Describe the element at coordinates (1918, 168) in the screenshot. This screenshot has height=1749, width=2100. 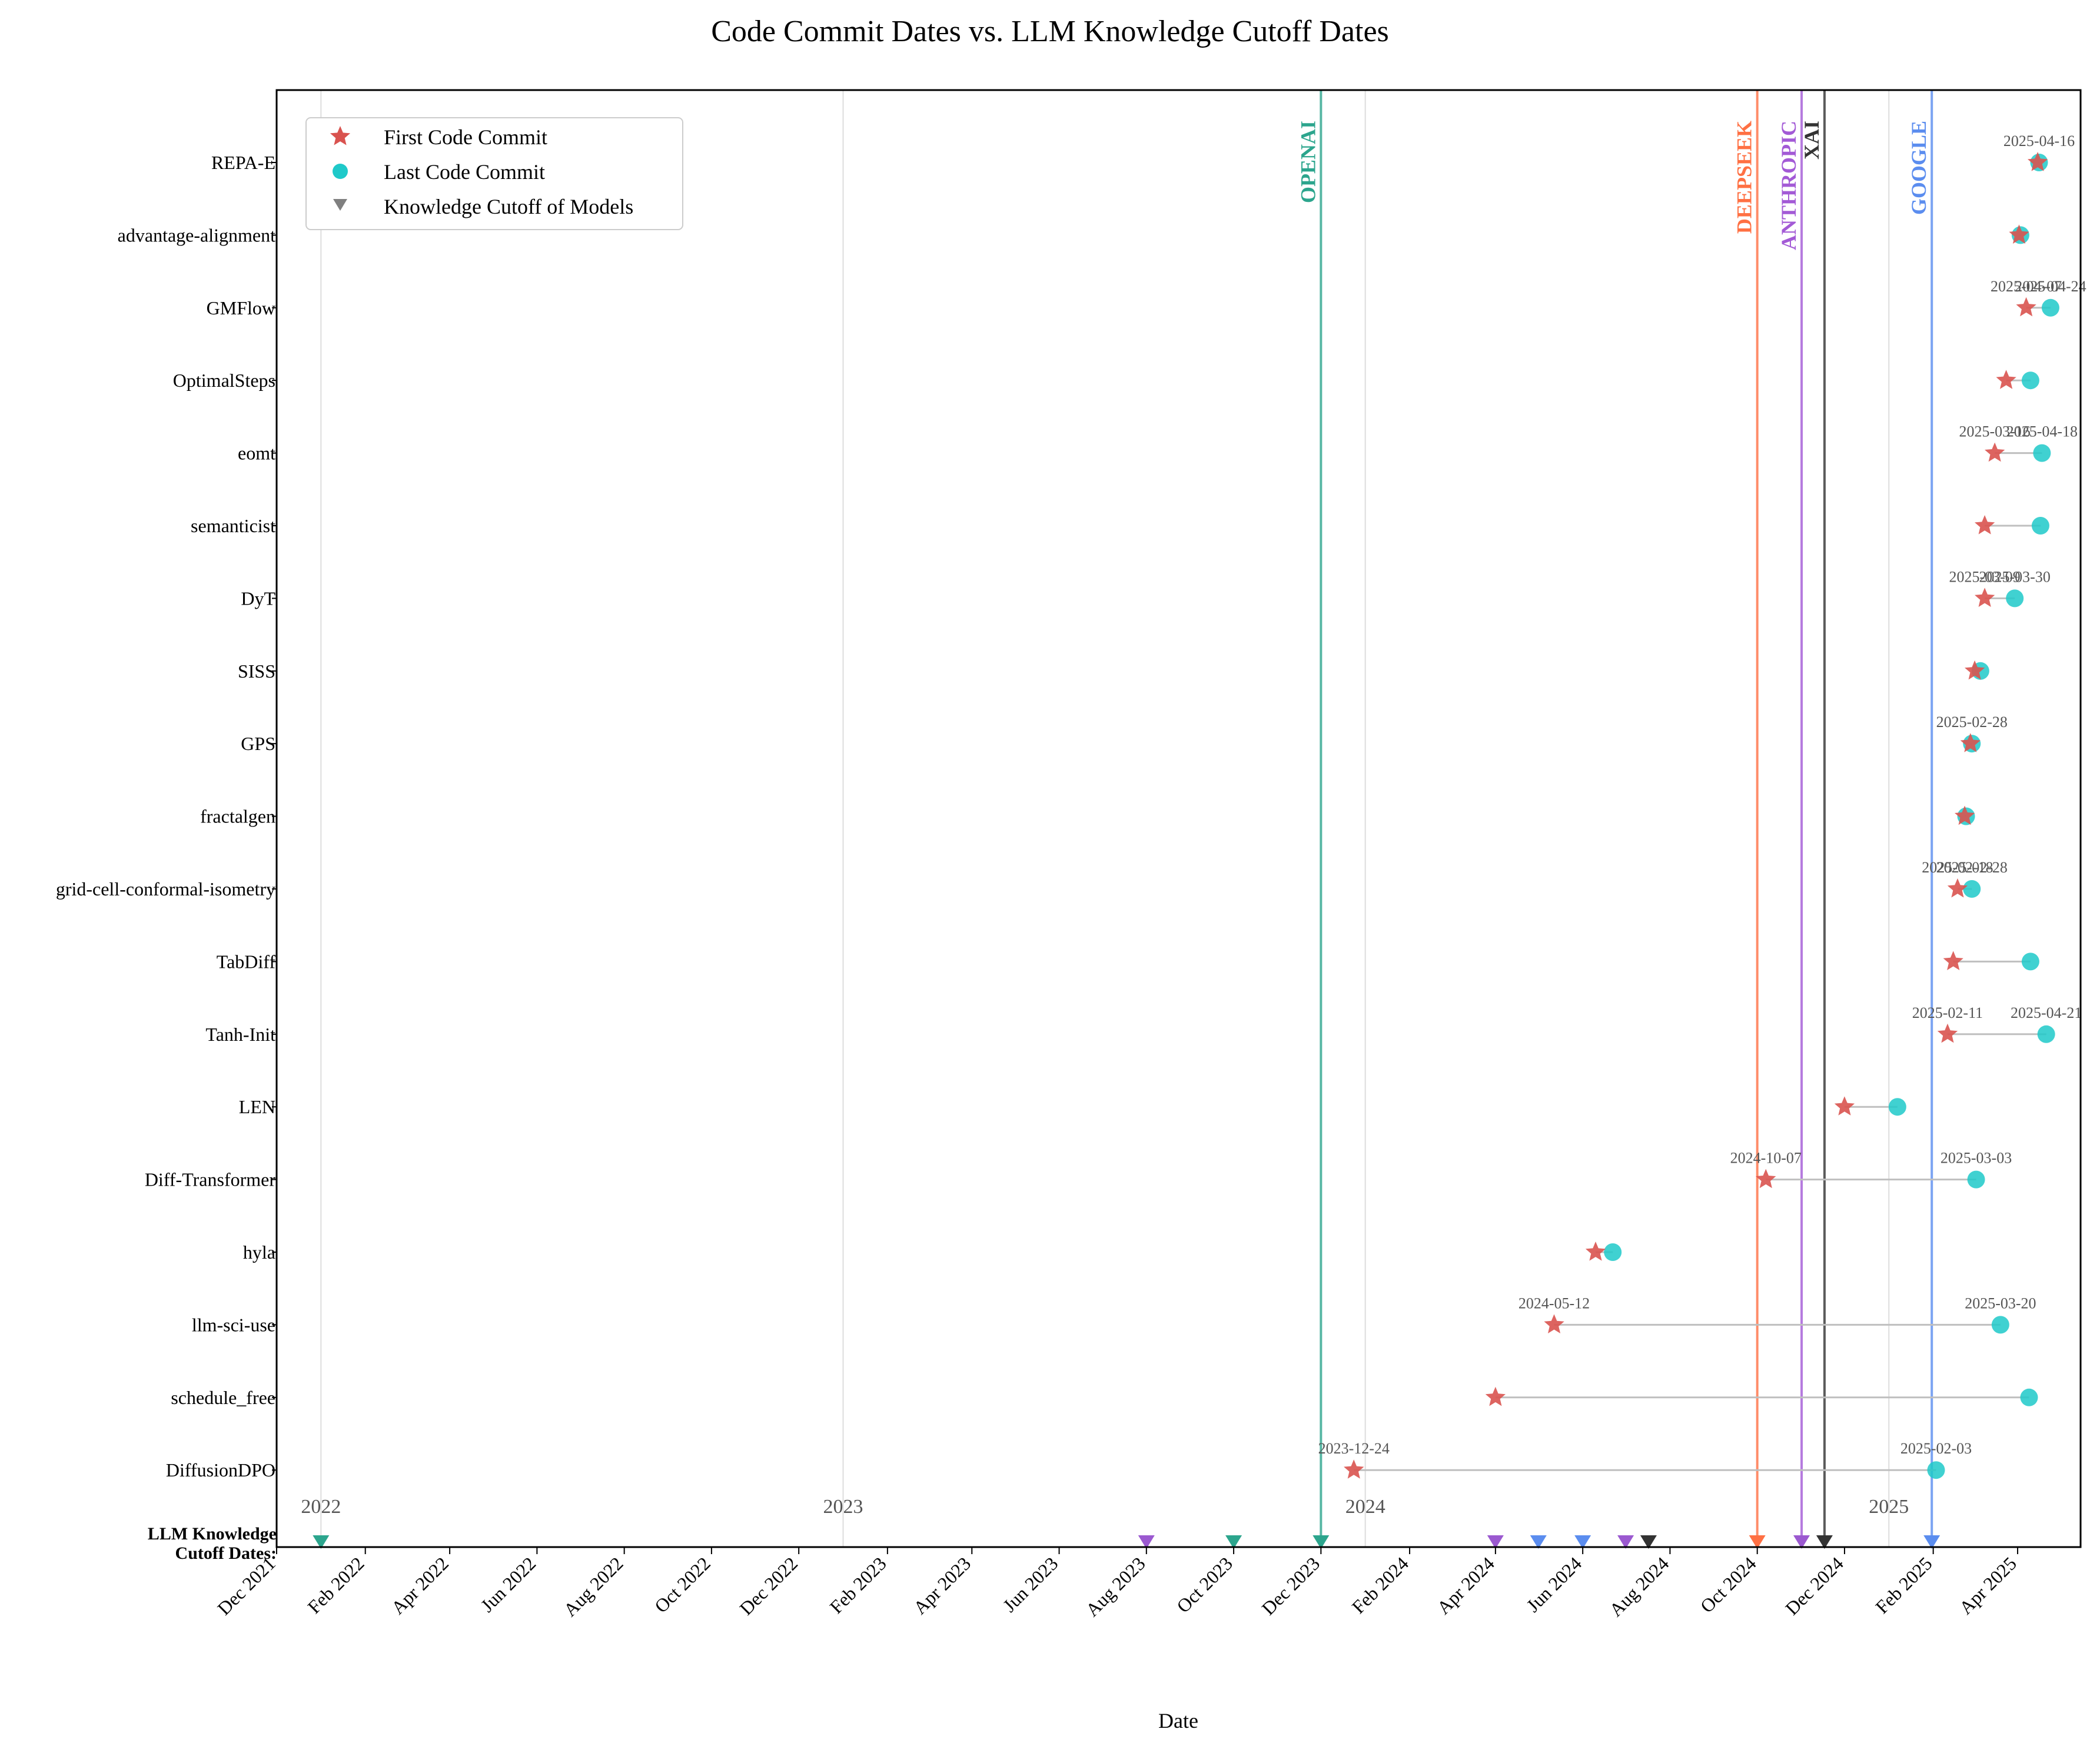
I see `vendor-label: GOOGLE` at that location.